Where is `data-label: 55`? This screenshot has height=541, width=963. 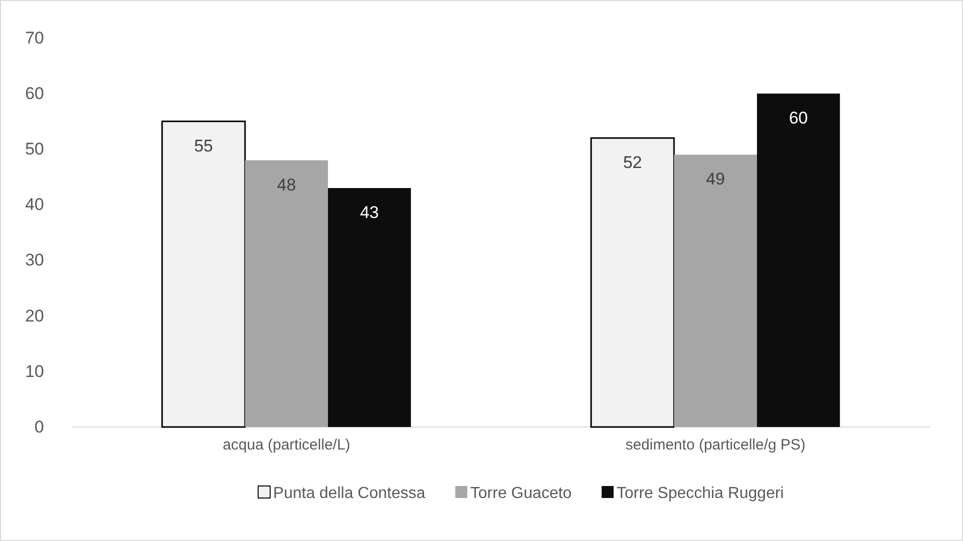
data-label: 55 is located at coordinates (204, 146).